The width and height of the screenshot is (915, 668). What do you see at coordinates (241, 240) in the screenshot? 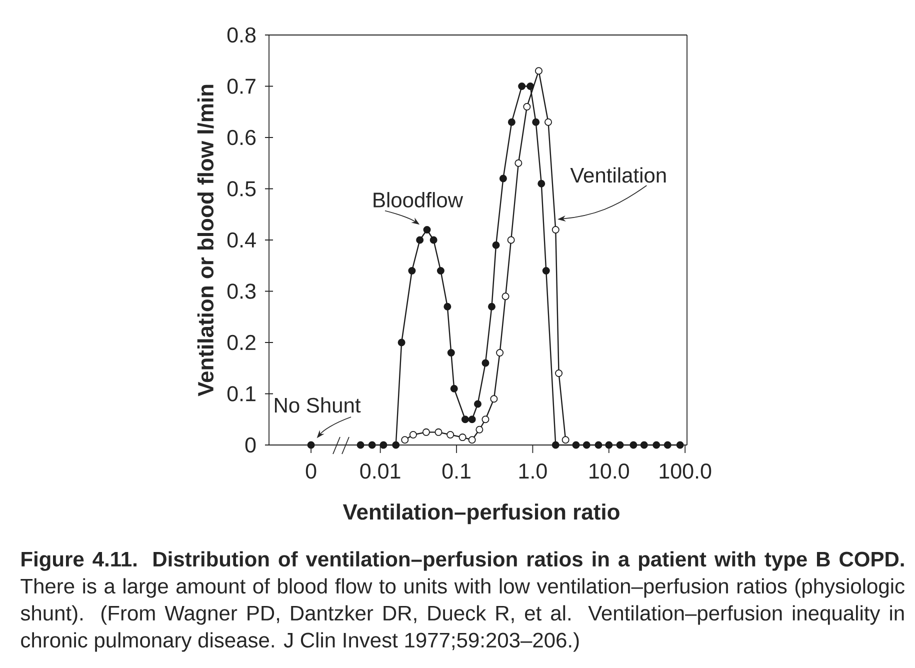
I see `y-tick-label: 0.4` at bounding box center [241, 240].